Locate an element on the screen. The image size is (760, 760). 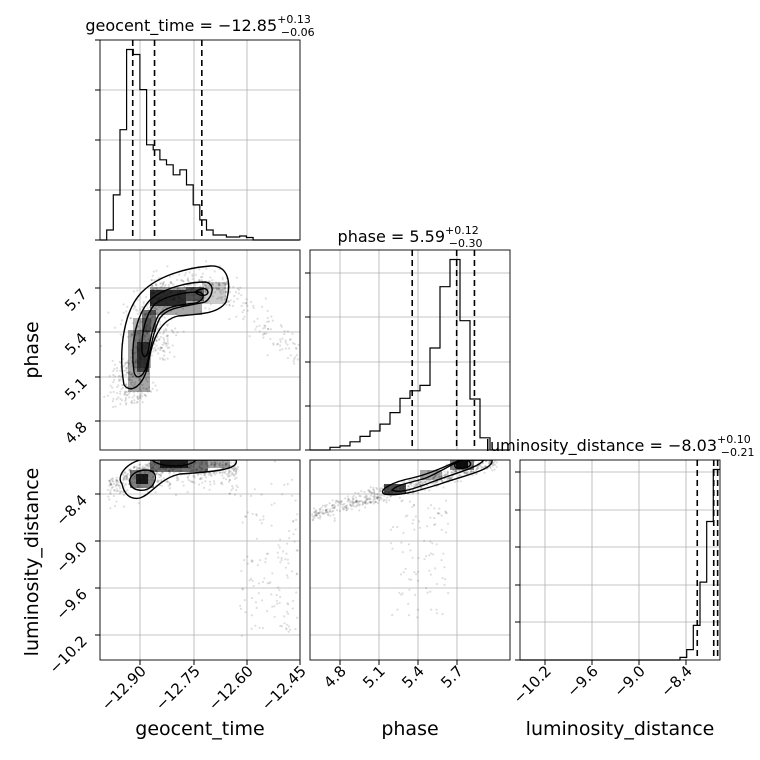
ytick-marks-luminosity-distance-hist is located at coordinates (517, 566).